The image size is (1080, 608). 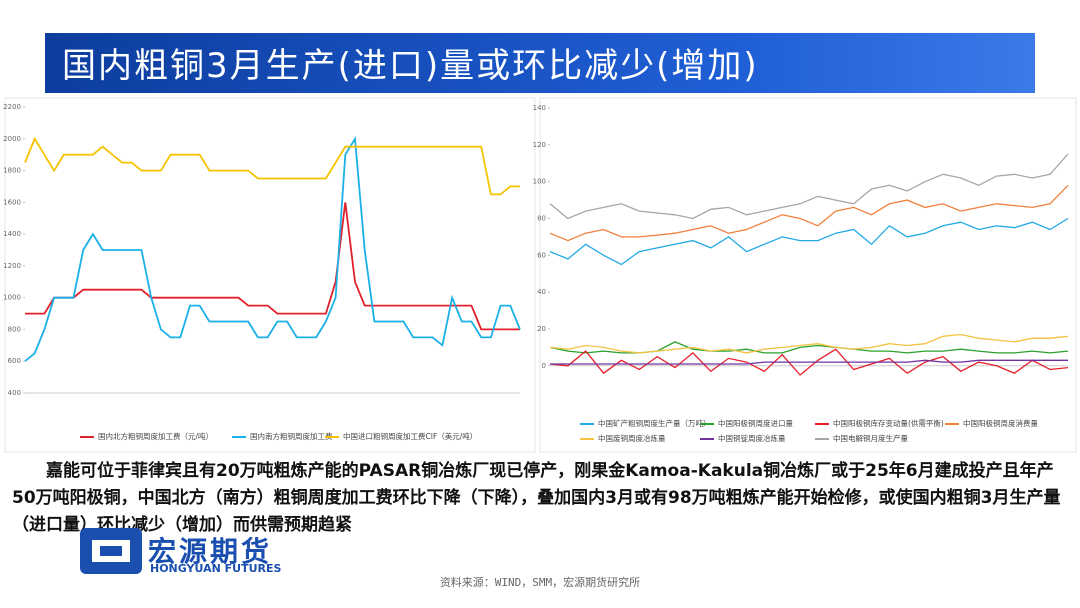 What do you see at coordinates (544, 366) in the screenshot?
I see `y-tick-label: 0` at bounding box center [544, 366].